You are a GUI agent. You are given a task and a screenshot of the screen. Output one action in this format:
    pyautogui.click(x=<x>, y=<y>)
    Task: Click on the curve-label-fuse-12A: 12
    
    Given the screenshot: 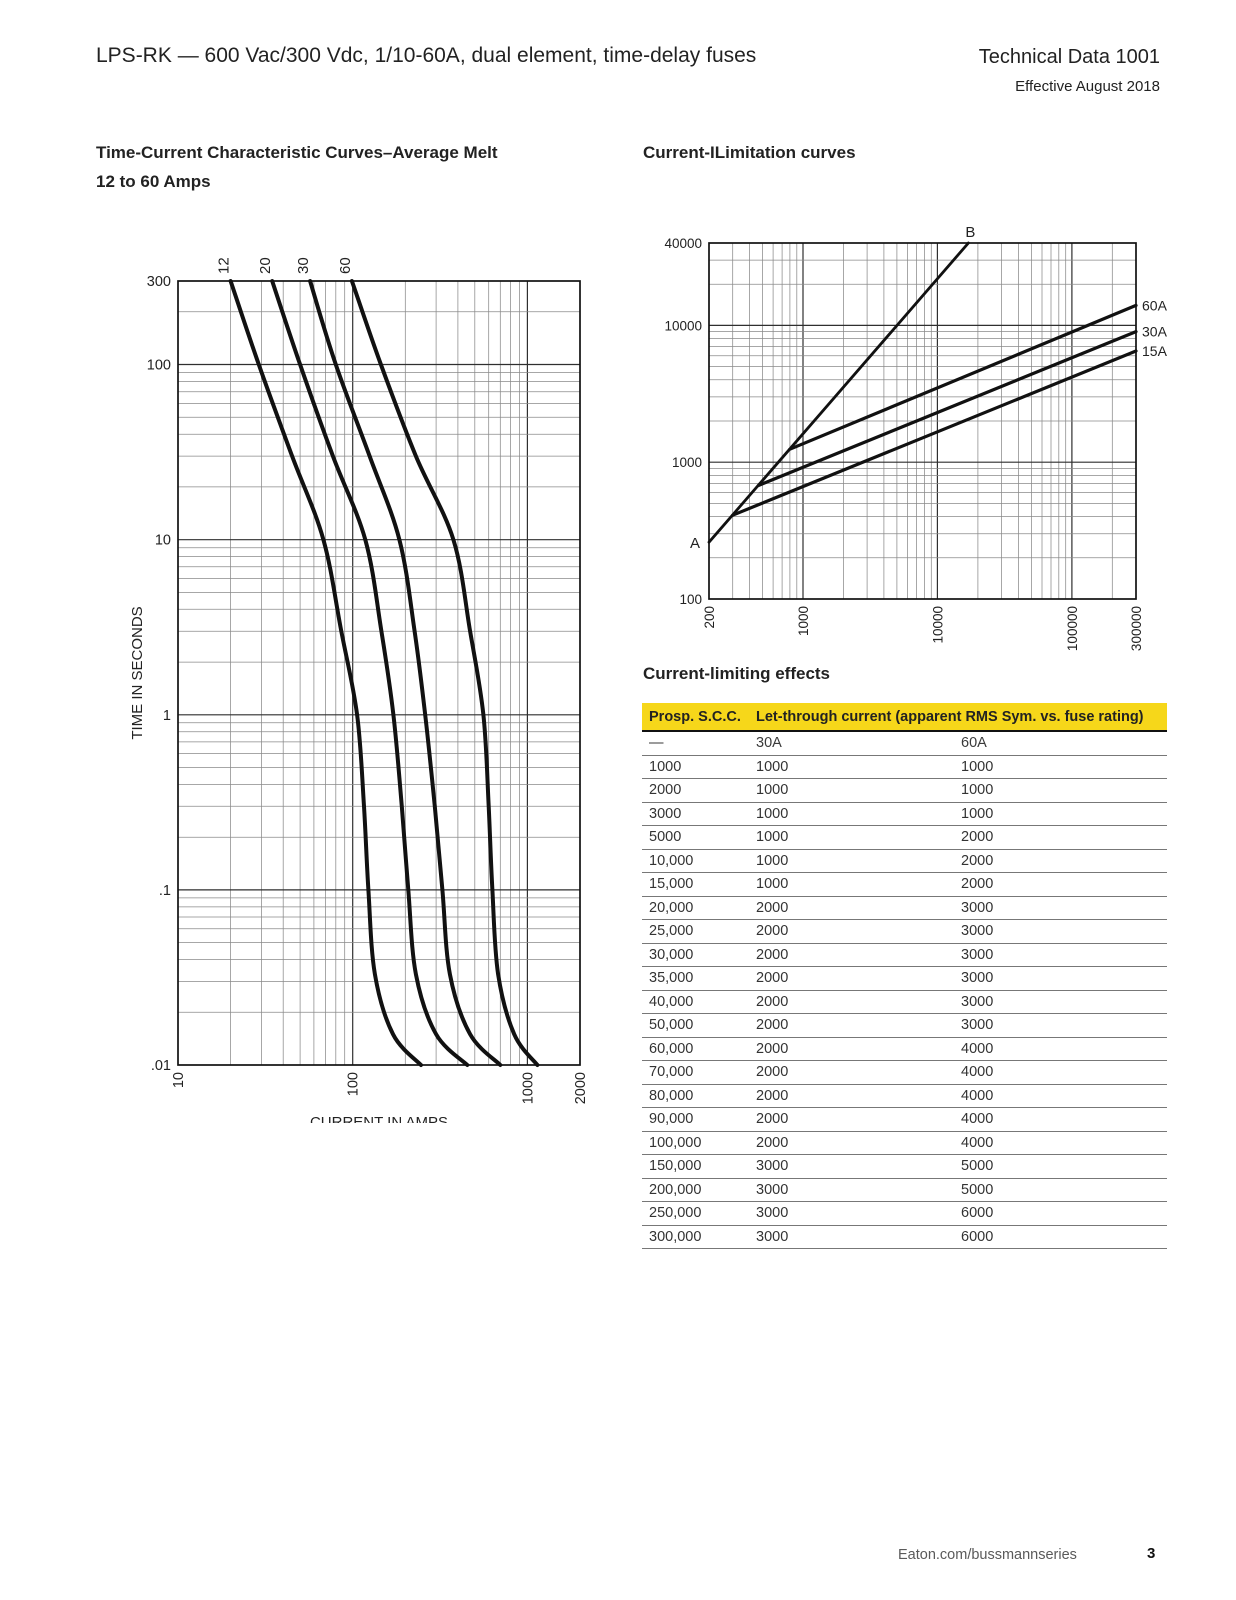 What is the action you would take?
    pyautogui.click(x=224, y=265)
    